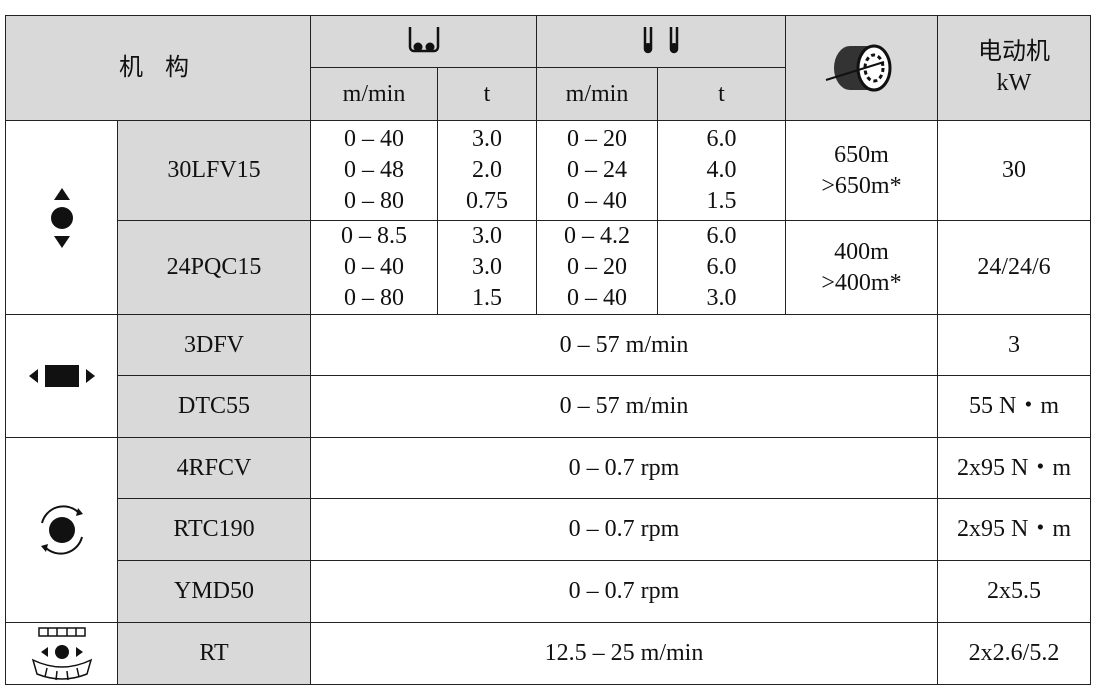 The height and width of the screenshot is (693, 1100). Describe the element at coordinates (374, 236) in the screenshot. I see `cell-text: 0 – 8.5` at that location.